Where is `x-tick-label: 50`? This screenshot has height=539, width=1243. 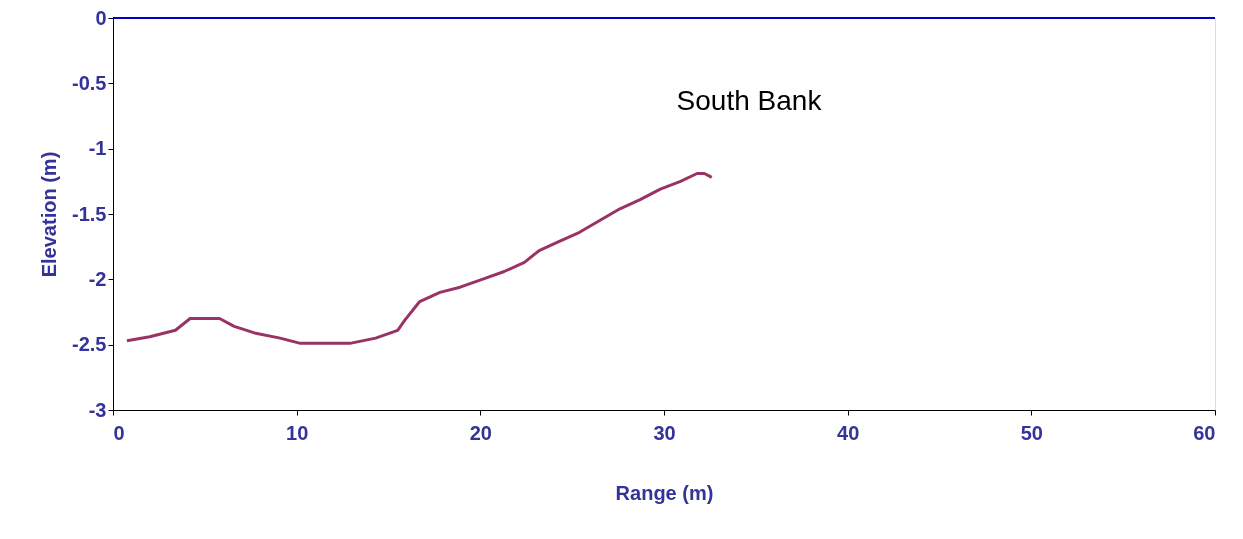
x-tick-label: 50 is located at coordinates (1031, 432).